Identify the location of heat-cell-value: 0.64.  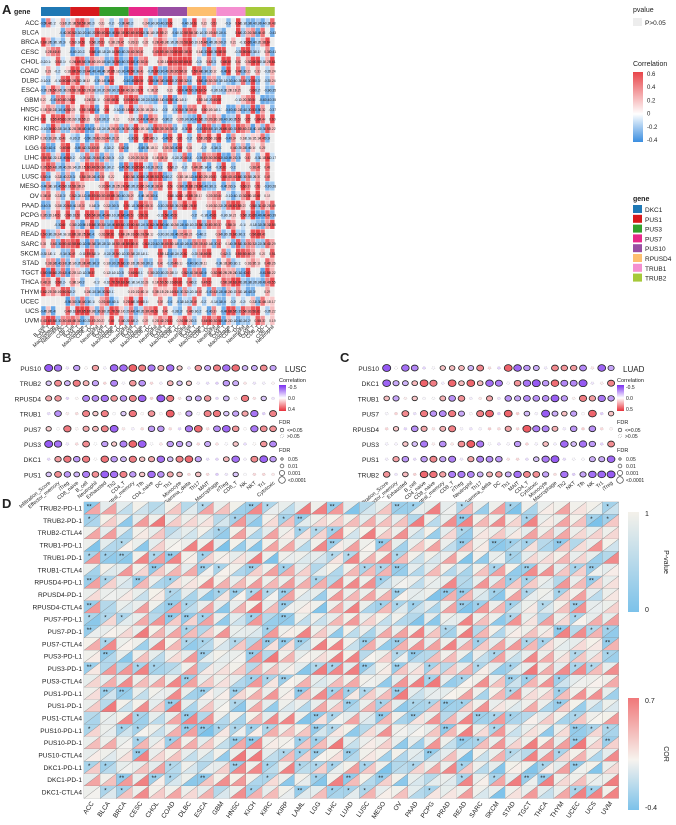
(136, 129).